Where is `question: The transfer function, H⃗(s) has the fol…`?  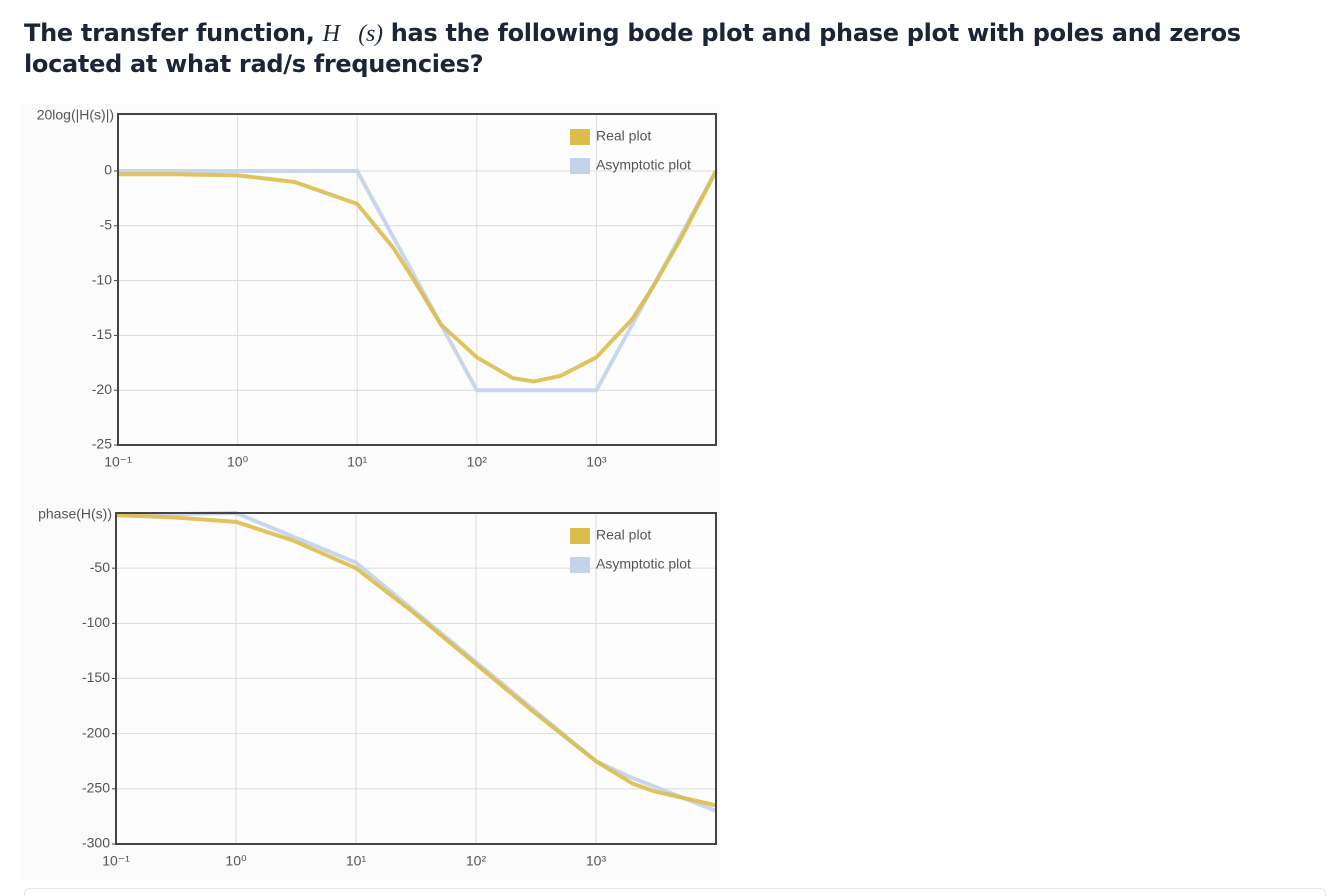 question: The transfer function, H⃗(s) has the fol… is located at coordinates (669, 48).